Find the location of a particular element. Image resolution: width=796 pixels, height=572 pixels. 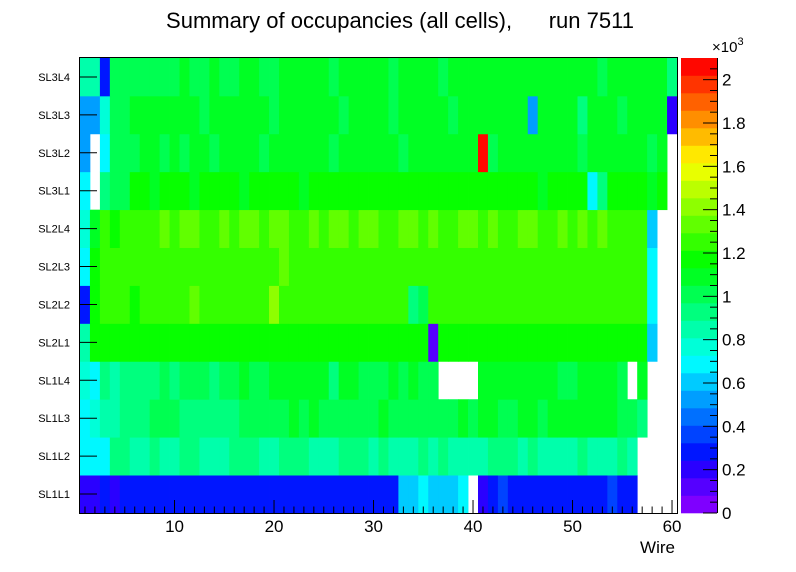

z-tick-label: 1 is located at coordinates (726, 296).